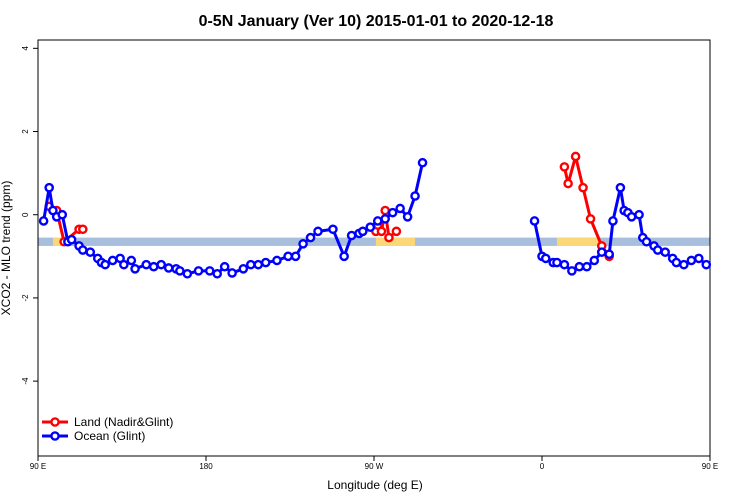  I want to click on x-axis-label: Longitude (deg E), so click(374, 485).